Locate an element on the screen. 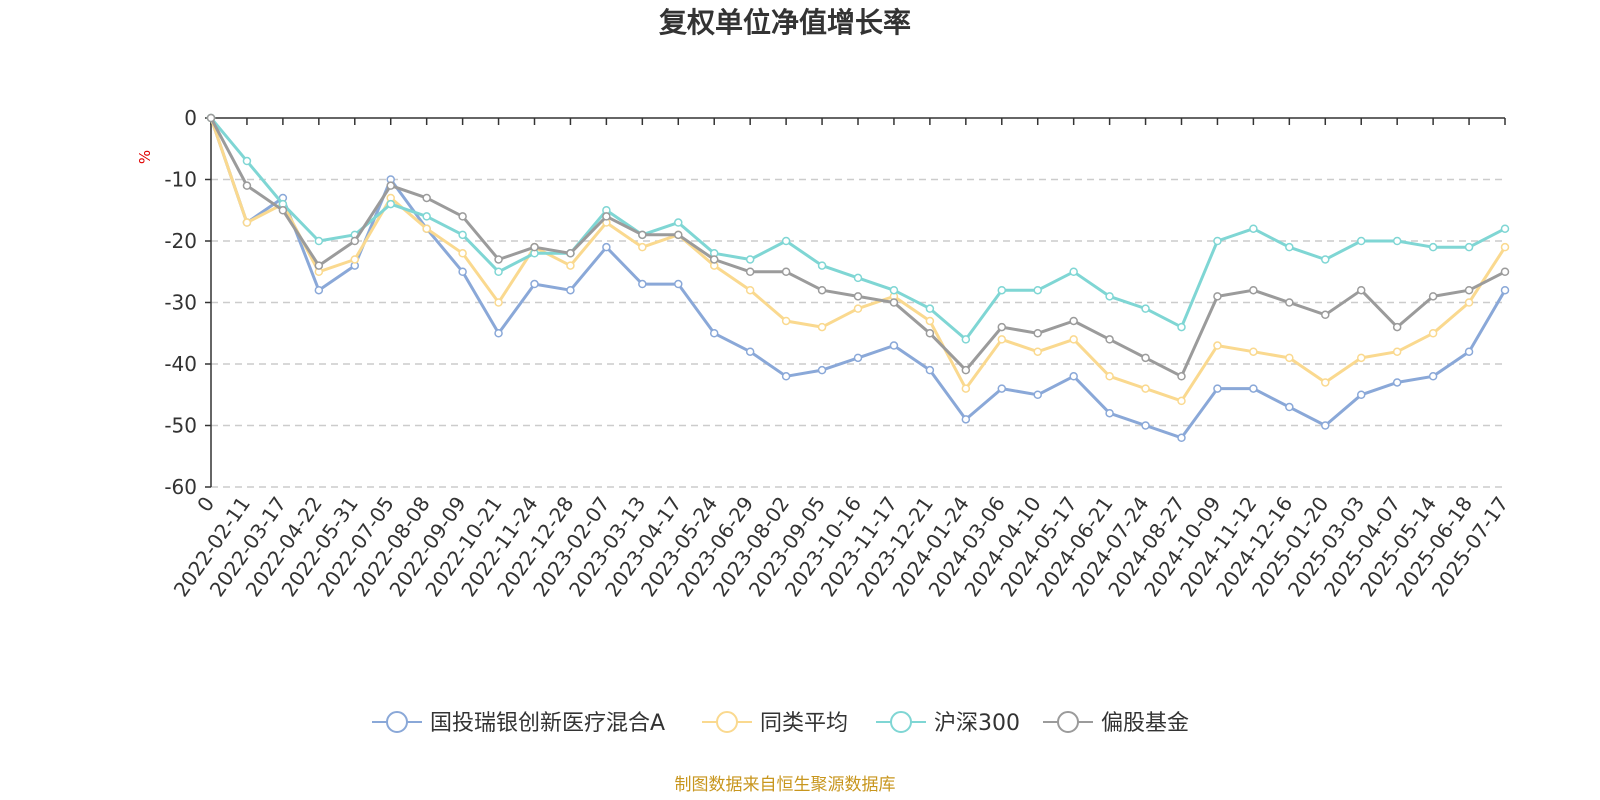  data-source-note: 制图数据来自恒生聚源数据库 is located at coordinates (785, 785).